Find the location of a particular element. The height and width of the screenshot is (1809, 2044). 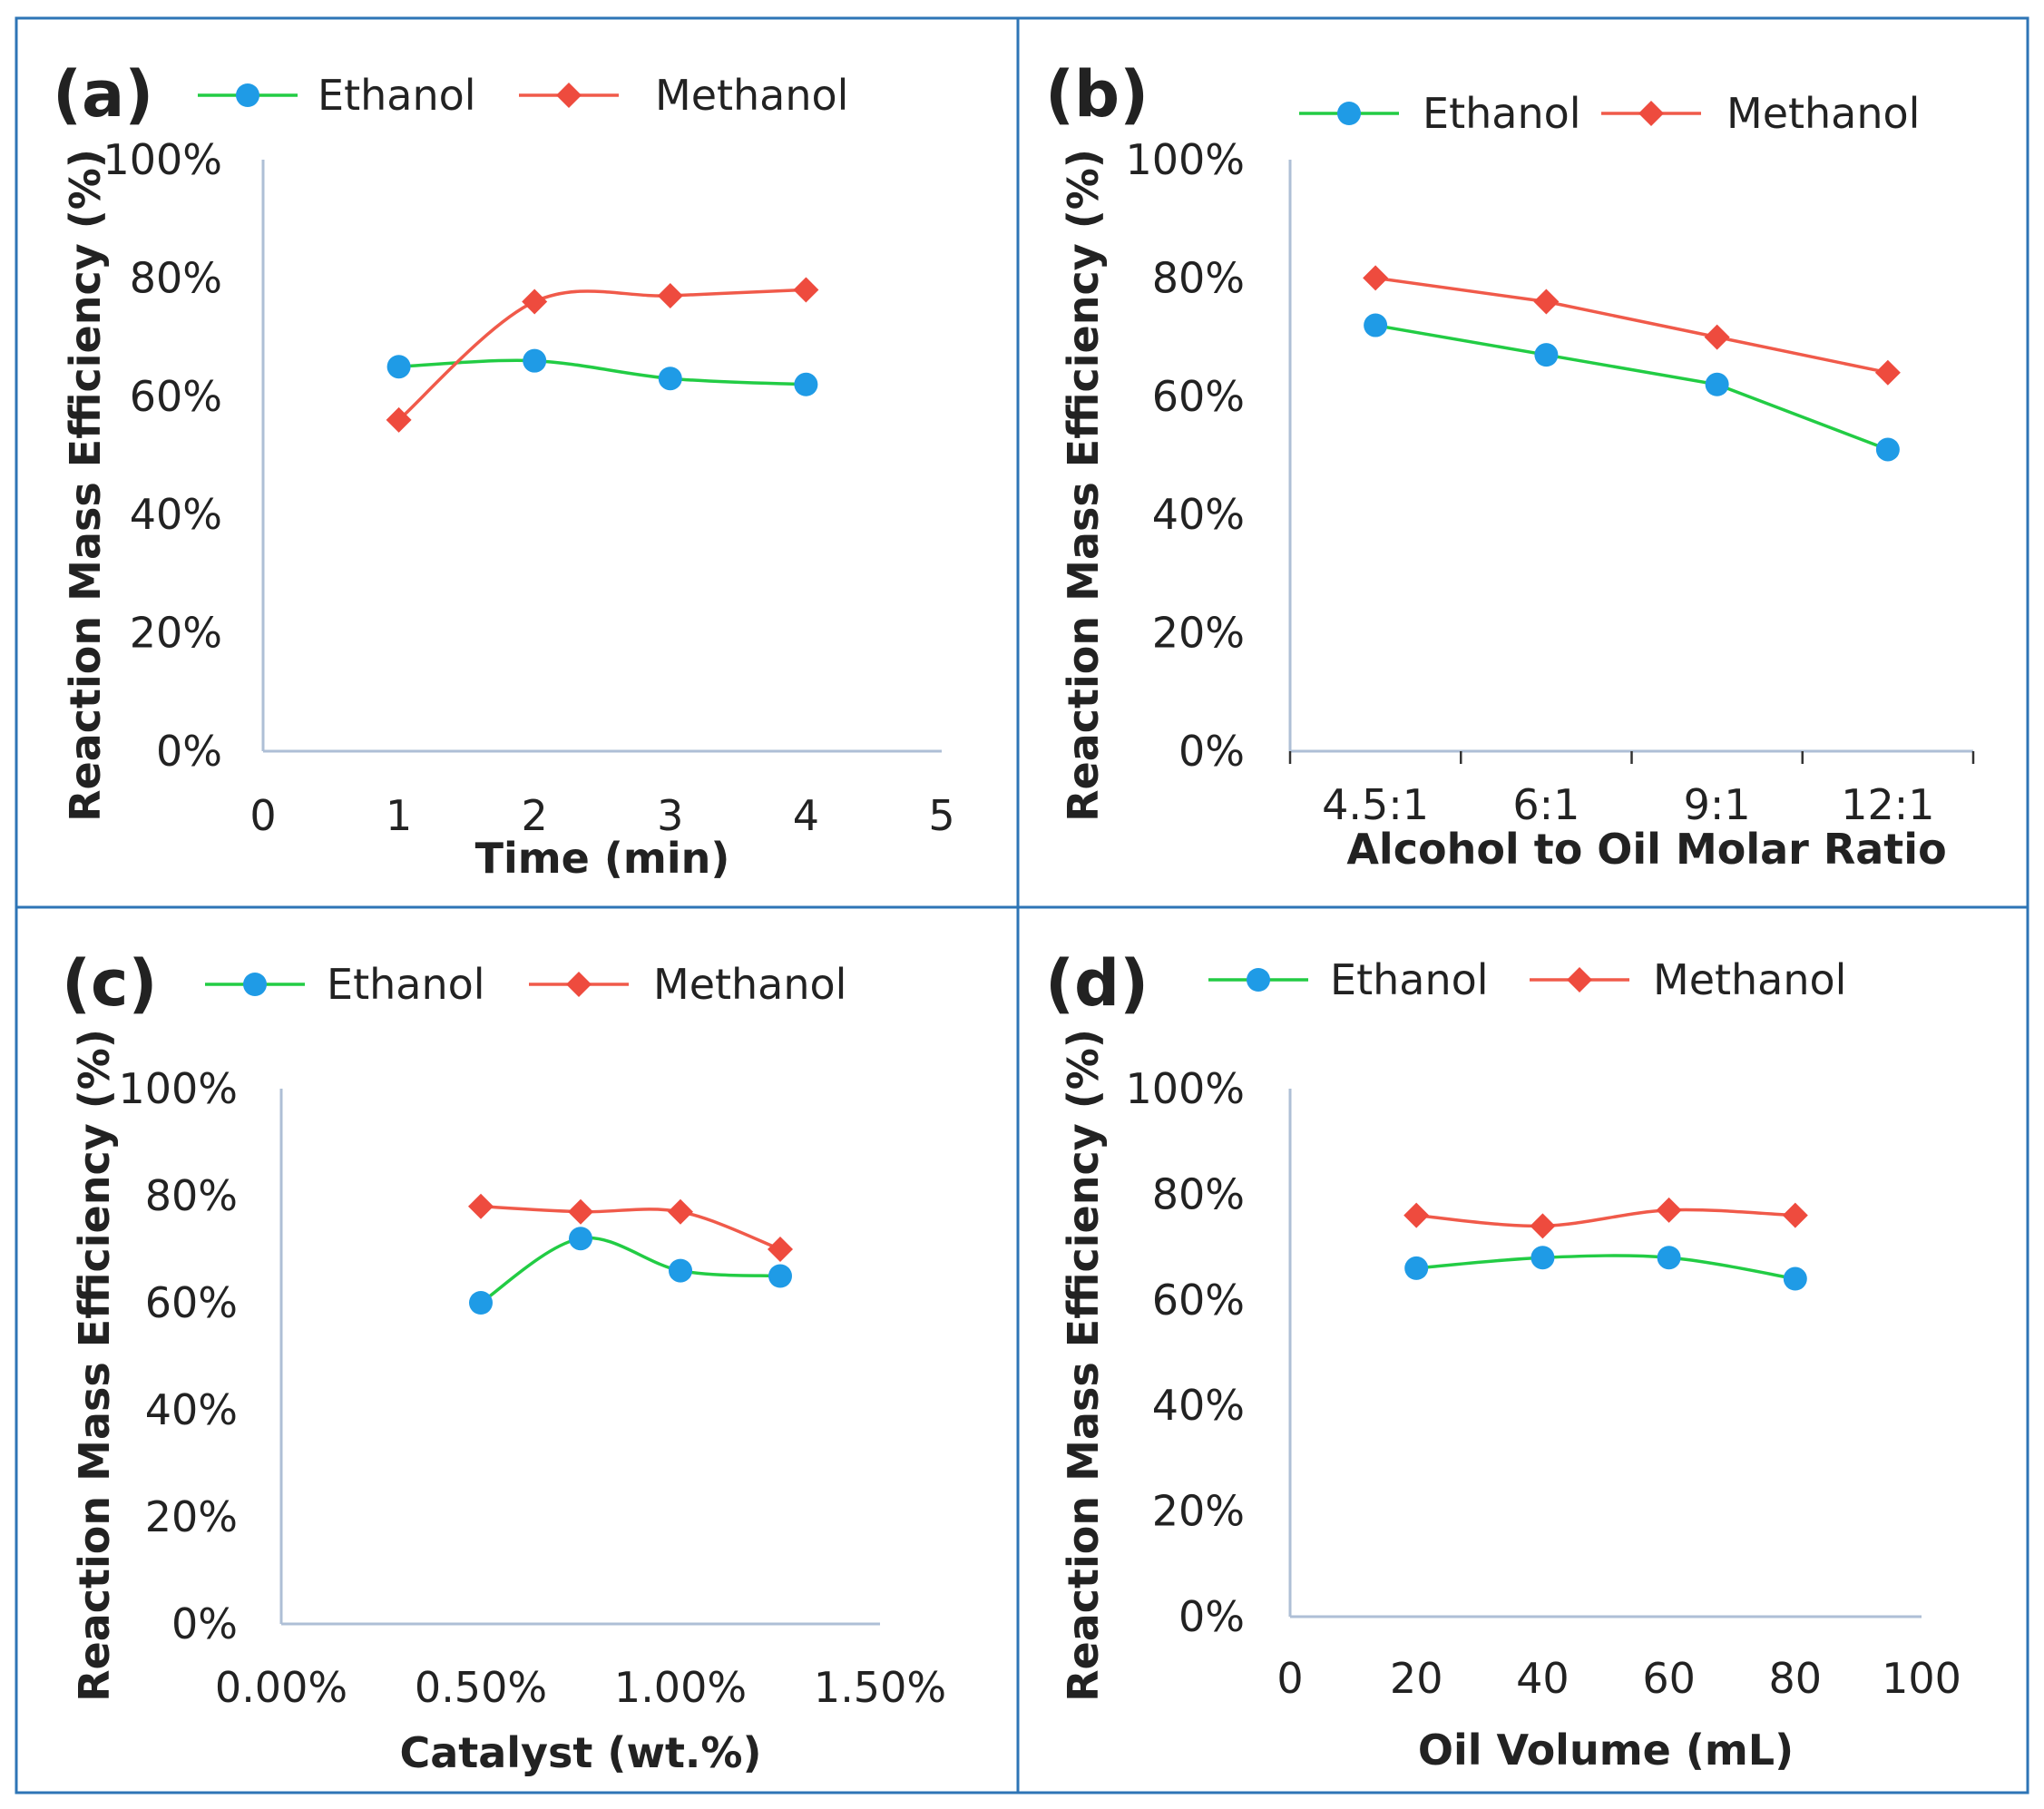

x-axis-title: Oil Volume (mL) is located at coordinates (1606, 1750).